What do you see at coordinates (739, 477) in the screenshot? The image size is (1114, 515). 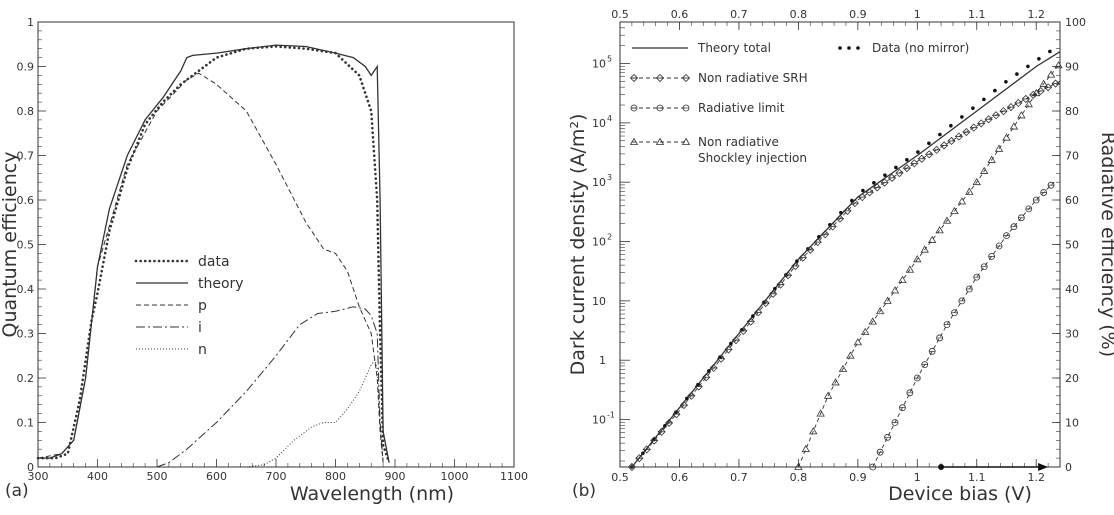 I see `x-tick-label: 0.7` at bounding box center [739, 477].